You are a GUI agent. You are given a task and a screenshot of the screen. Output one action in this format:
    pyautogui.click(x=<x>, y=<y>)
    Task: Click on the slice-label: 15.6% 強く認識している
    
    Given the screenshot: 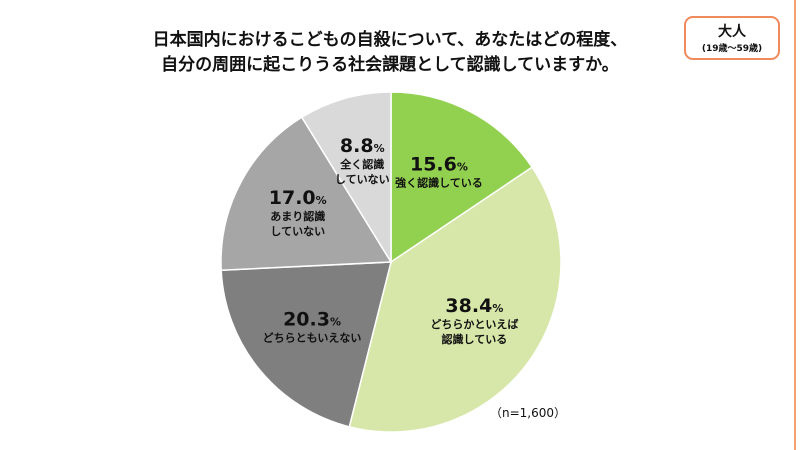 What is the action you would take?
    pyautogui.click(x=439, y=171)
    